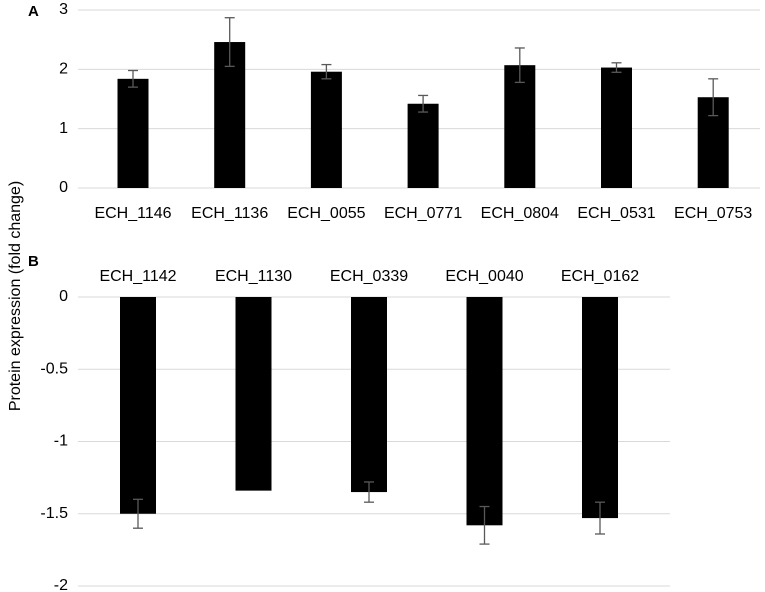 Image resolution: width=765 pixels, height=592 pixels. What do you see at coordinates (253, 276) in the screenshot?
I see `category-label: ECH_1130` at bounding box center [253, 276].